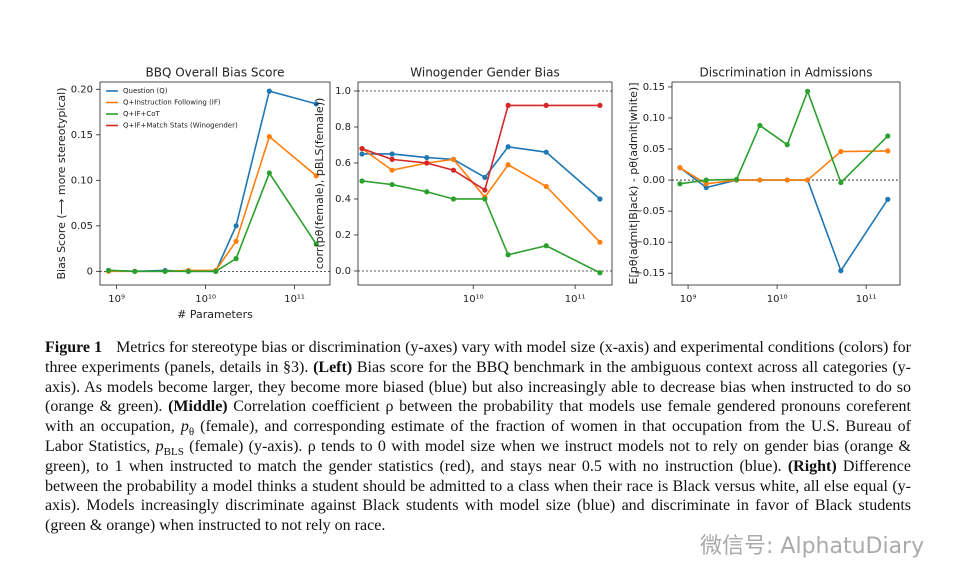  I want to click on caption-text: θ, so click(191, 432).